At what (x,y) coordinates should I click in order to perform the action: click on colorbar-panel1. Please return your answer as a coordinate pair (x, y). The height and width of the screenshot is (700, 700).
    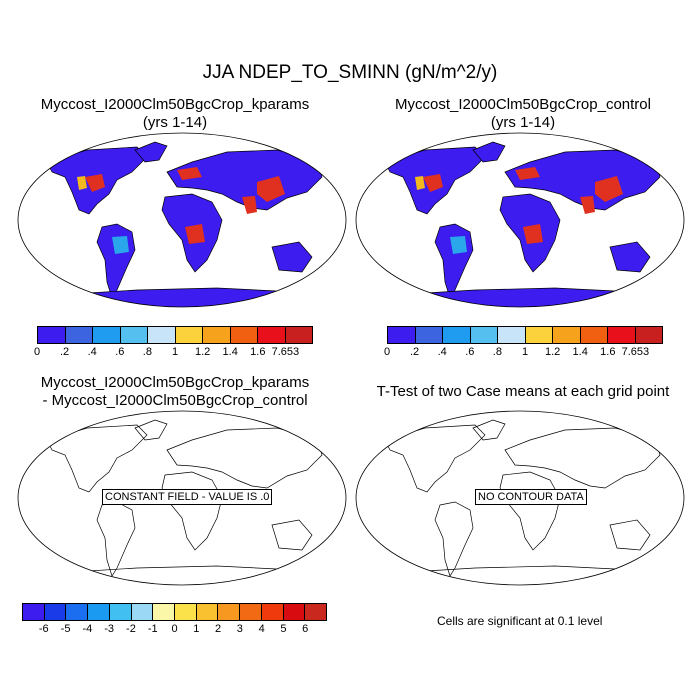
    Looking at the image, I should click on (175, 335).